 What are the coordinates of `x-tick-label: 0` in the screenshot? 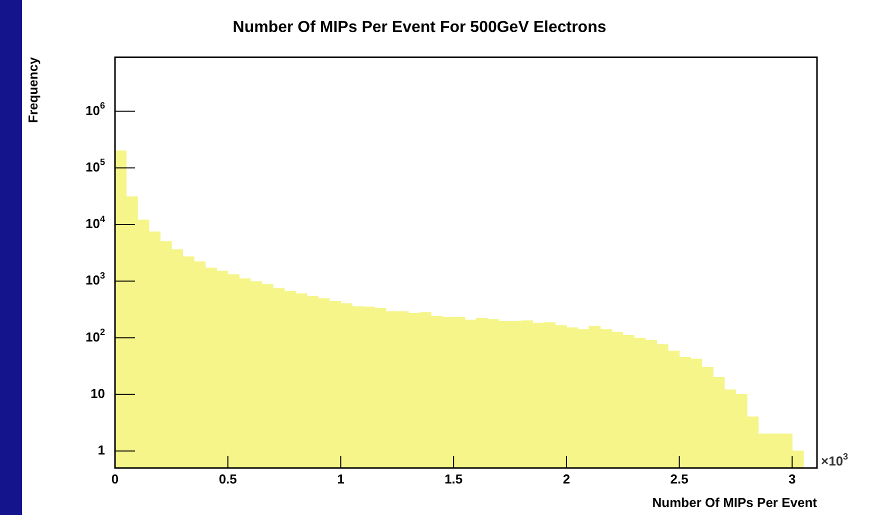 It's located at (115, 479).